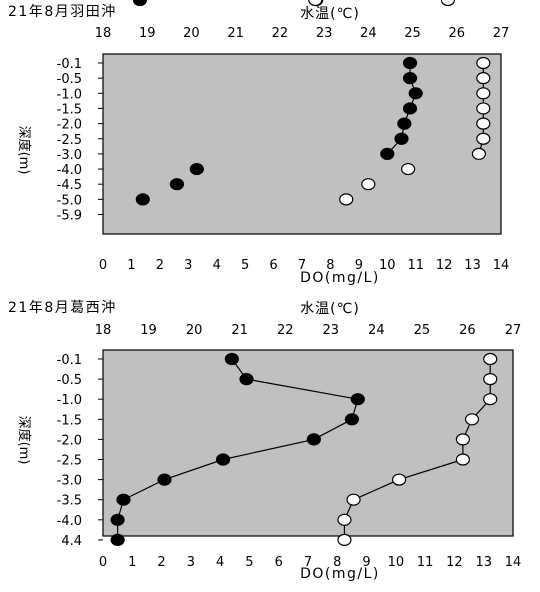  Describe the element at coordinates (444, 265) in the screenshot. I see `do-tick-label: 12` at that location.